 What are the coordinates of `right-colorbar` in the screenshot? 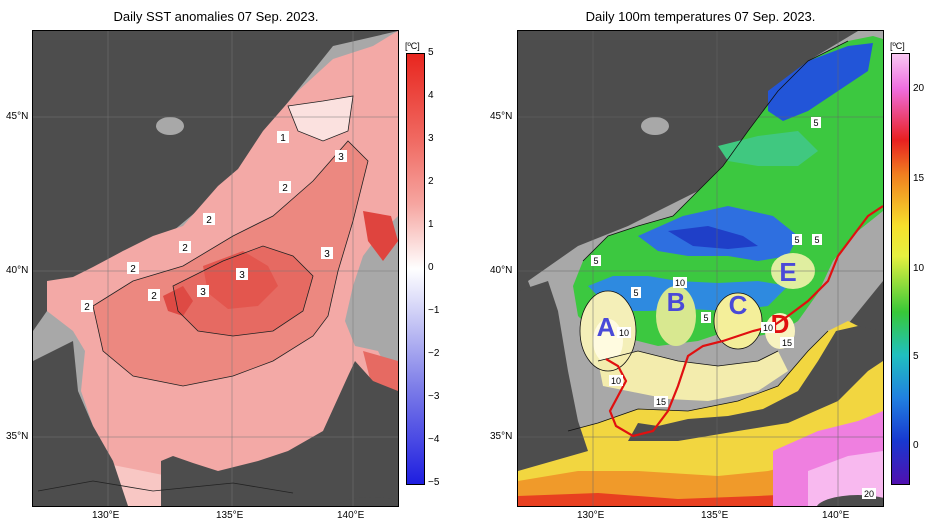 It's located at (900, 269).